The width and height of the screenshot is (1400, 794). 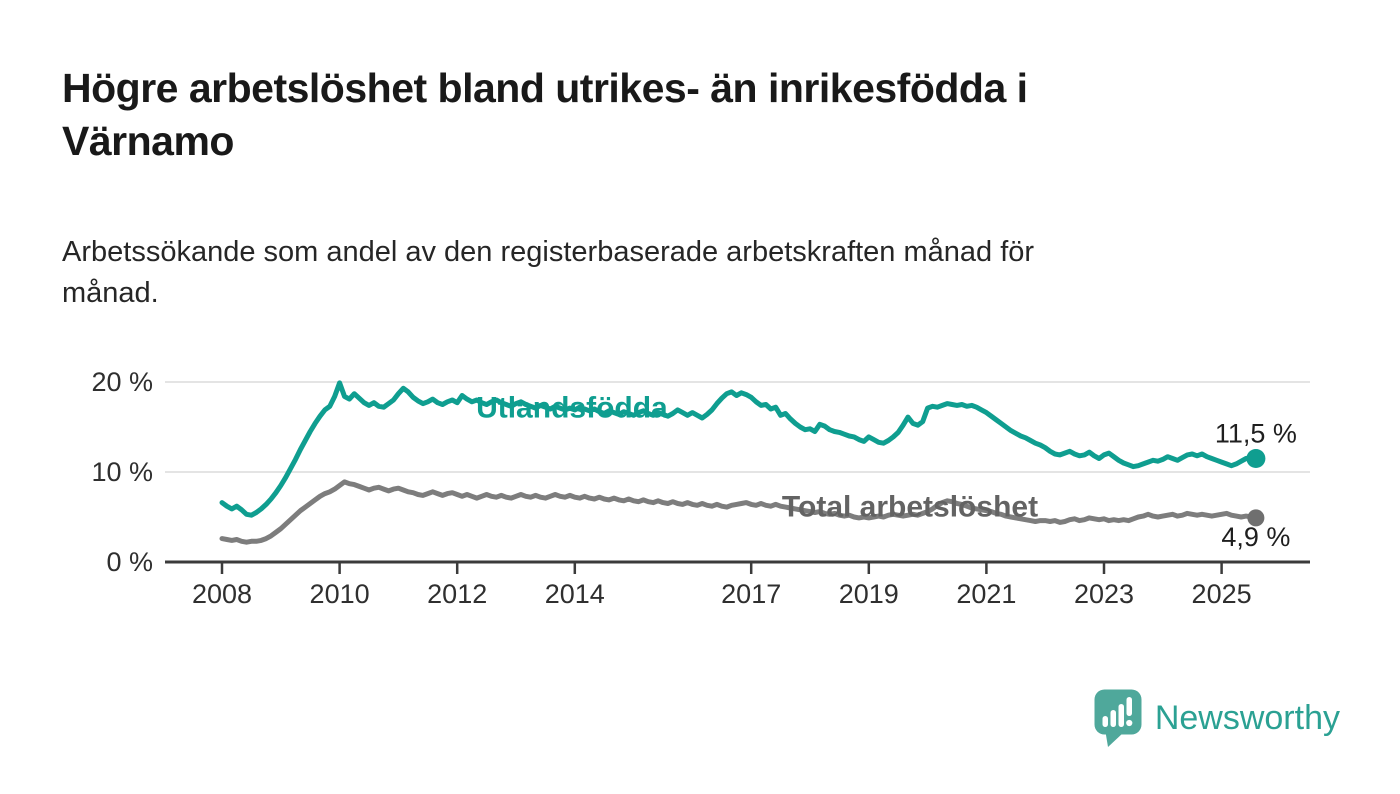 I want to click on logo-bubble-shape, so click(x=1118, y=712).